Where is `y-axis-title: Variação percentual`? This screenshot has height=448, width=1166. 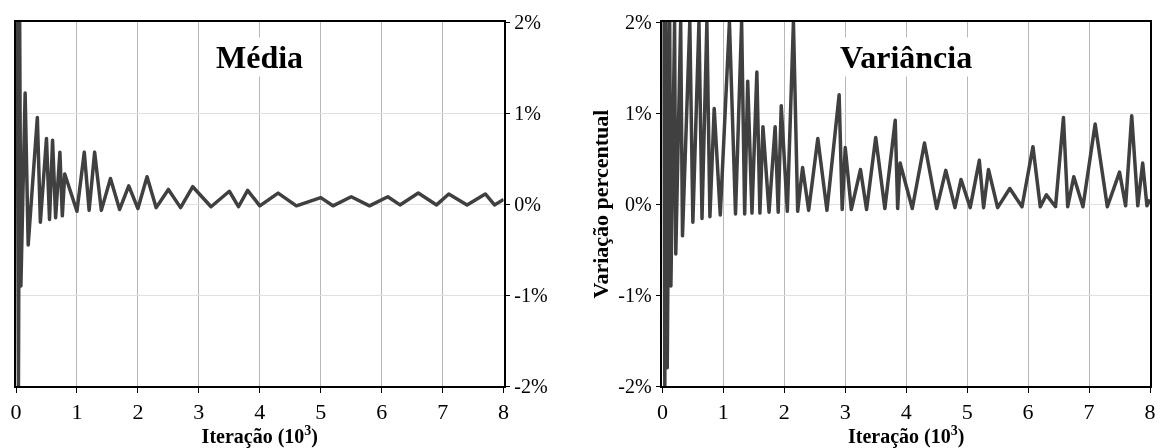
y-axis-title: Variação percentual is located at coordinates (600, 204).